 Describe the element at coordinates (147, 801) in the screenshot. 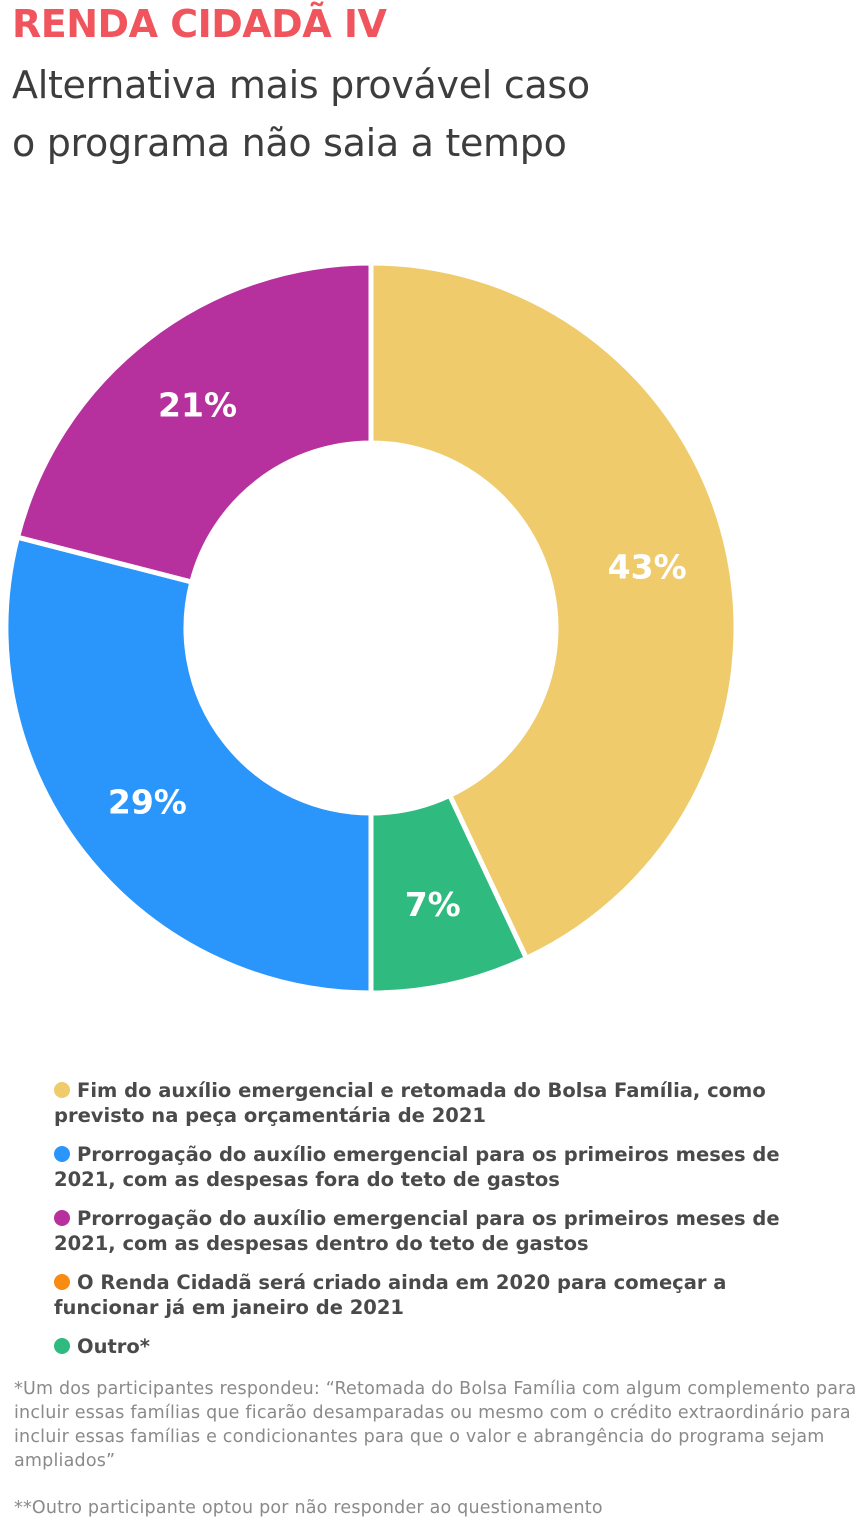

I see `slice-value-label: 29%` at that location.